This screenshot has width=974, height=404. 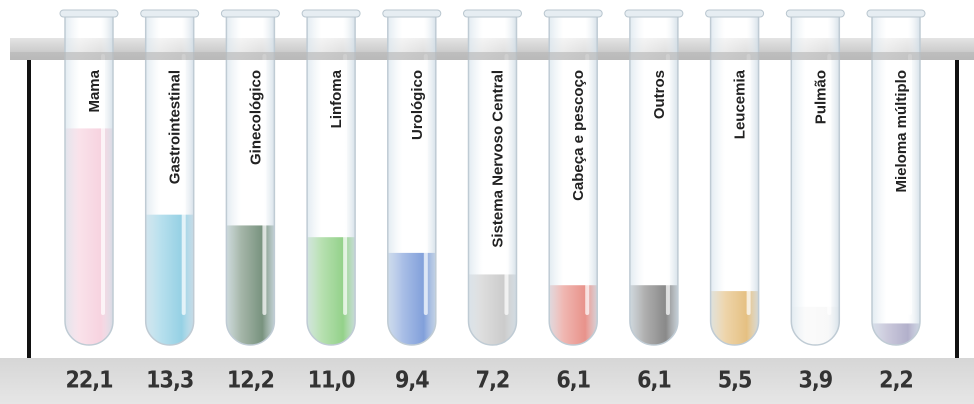 I want to click on value-label: 12,2, so click(x=250, y=381).